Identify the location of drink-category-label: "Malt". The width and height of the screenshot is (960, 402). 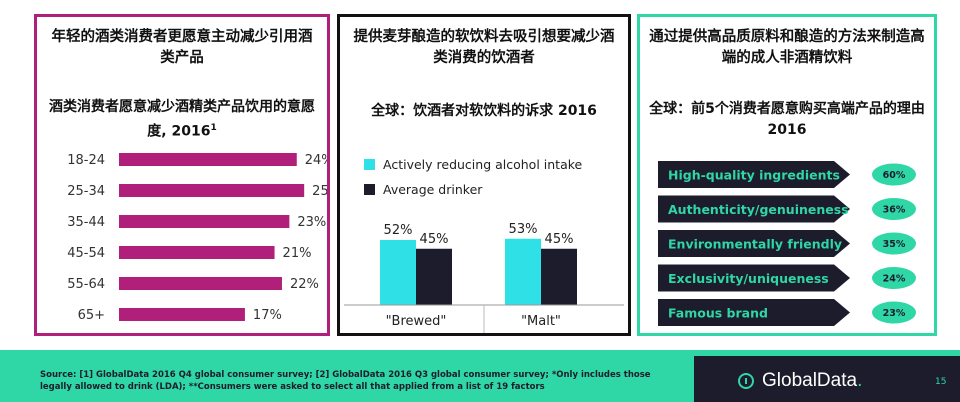
(541, 321).